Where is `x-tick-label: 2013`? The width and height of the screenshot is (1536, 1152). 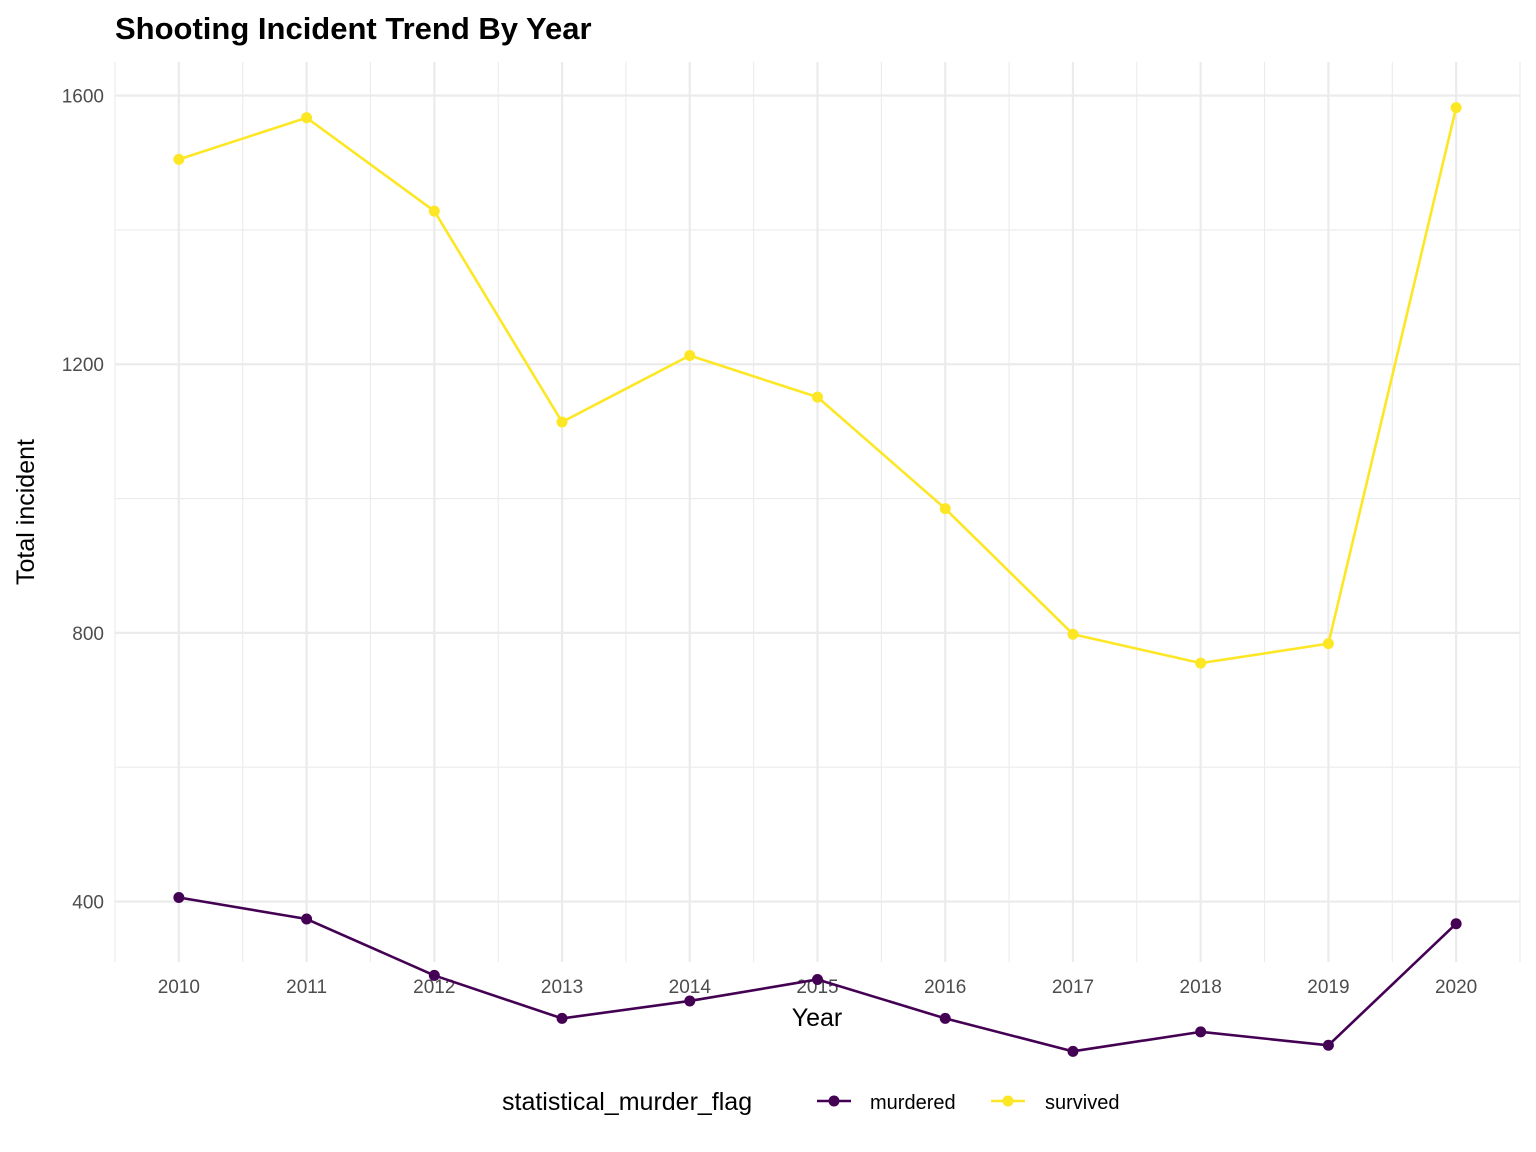
x-tick-label: 2013 is located at coordinates (562, 987).